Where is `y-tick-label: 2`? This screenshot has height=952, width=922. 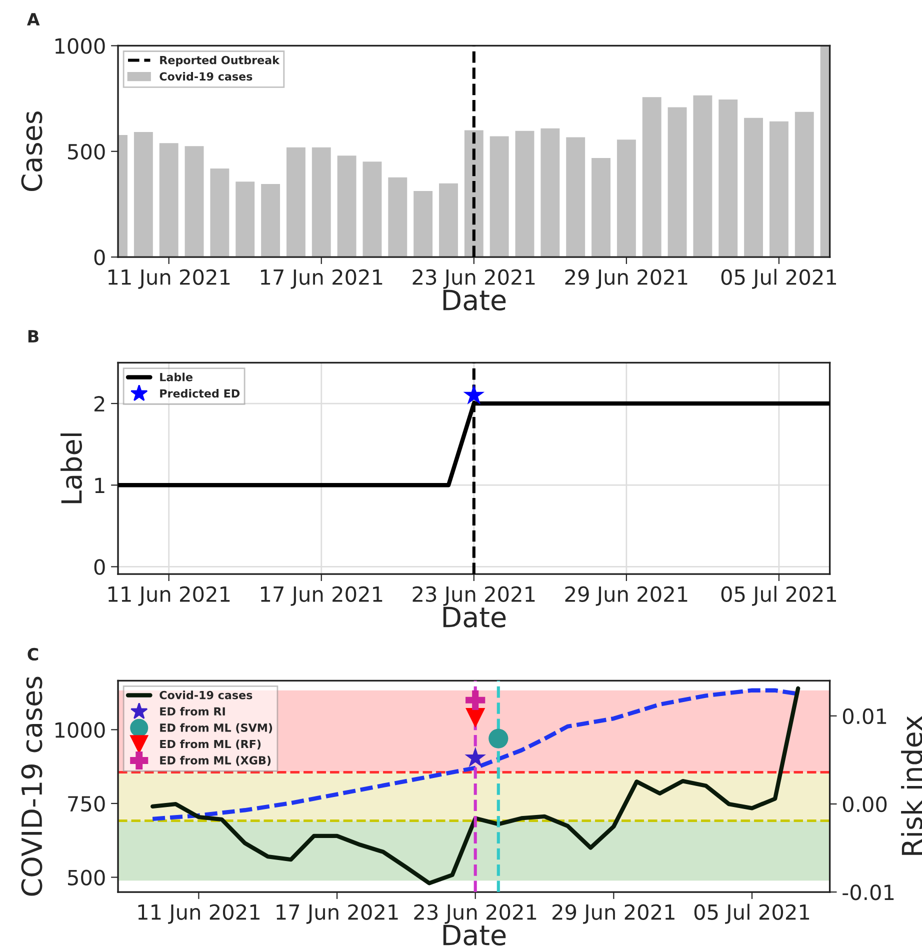 y-tick-label: 2 is located at coordinates (99, 404).